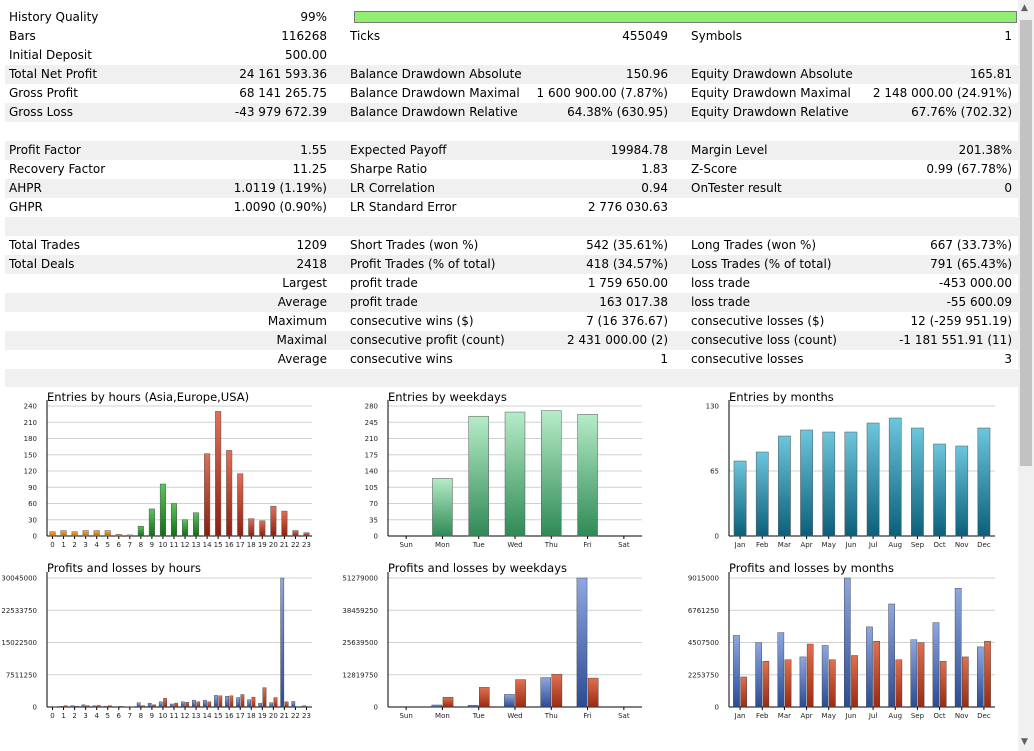 This screenshot has height=751, width=1034. Describe the element at coordinates (373, 504) in the screenshot. I see `y-tick-label: 70` at that location.